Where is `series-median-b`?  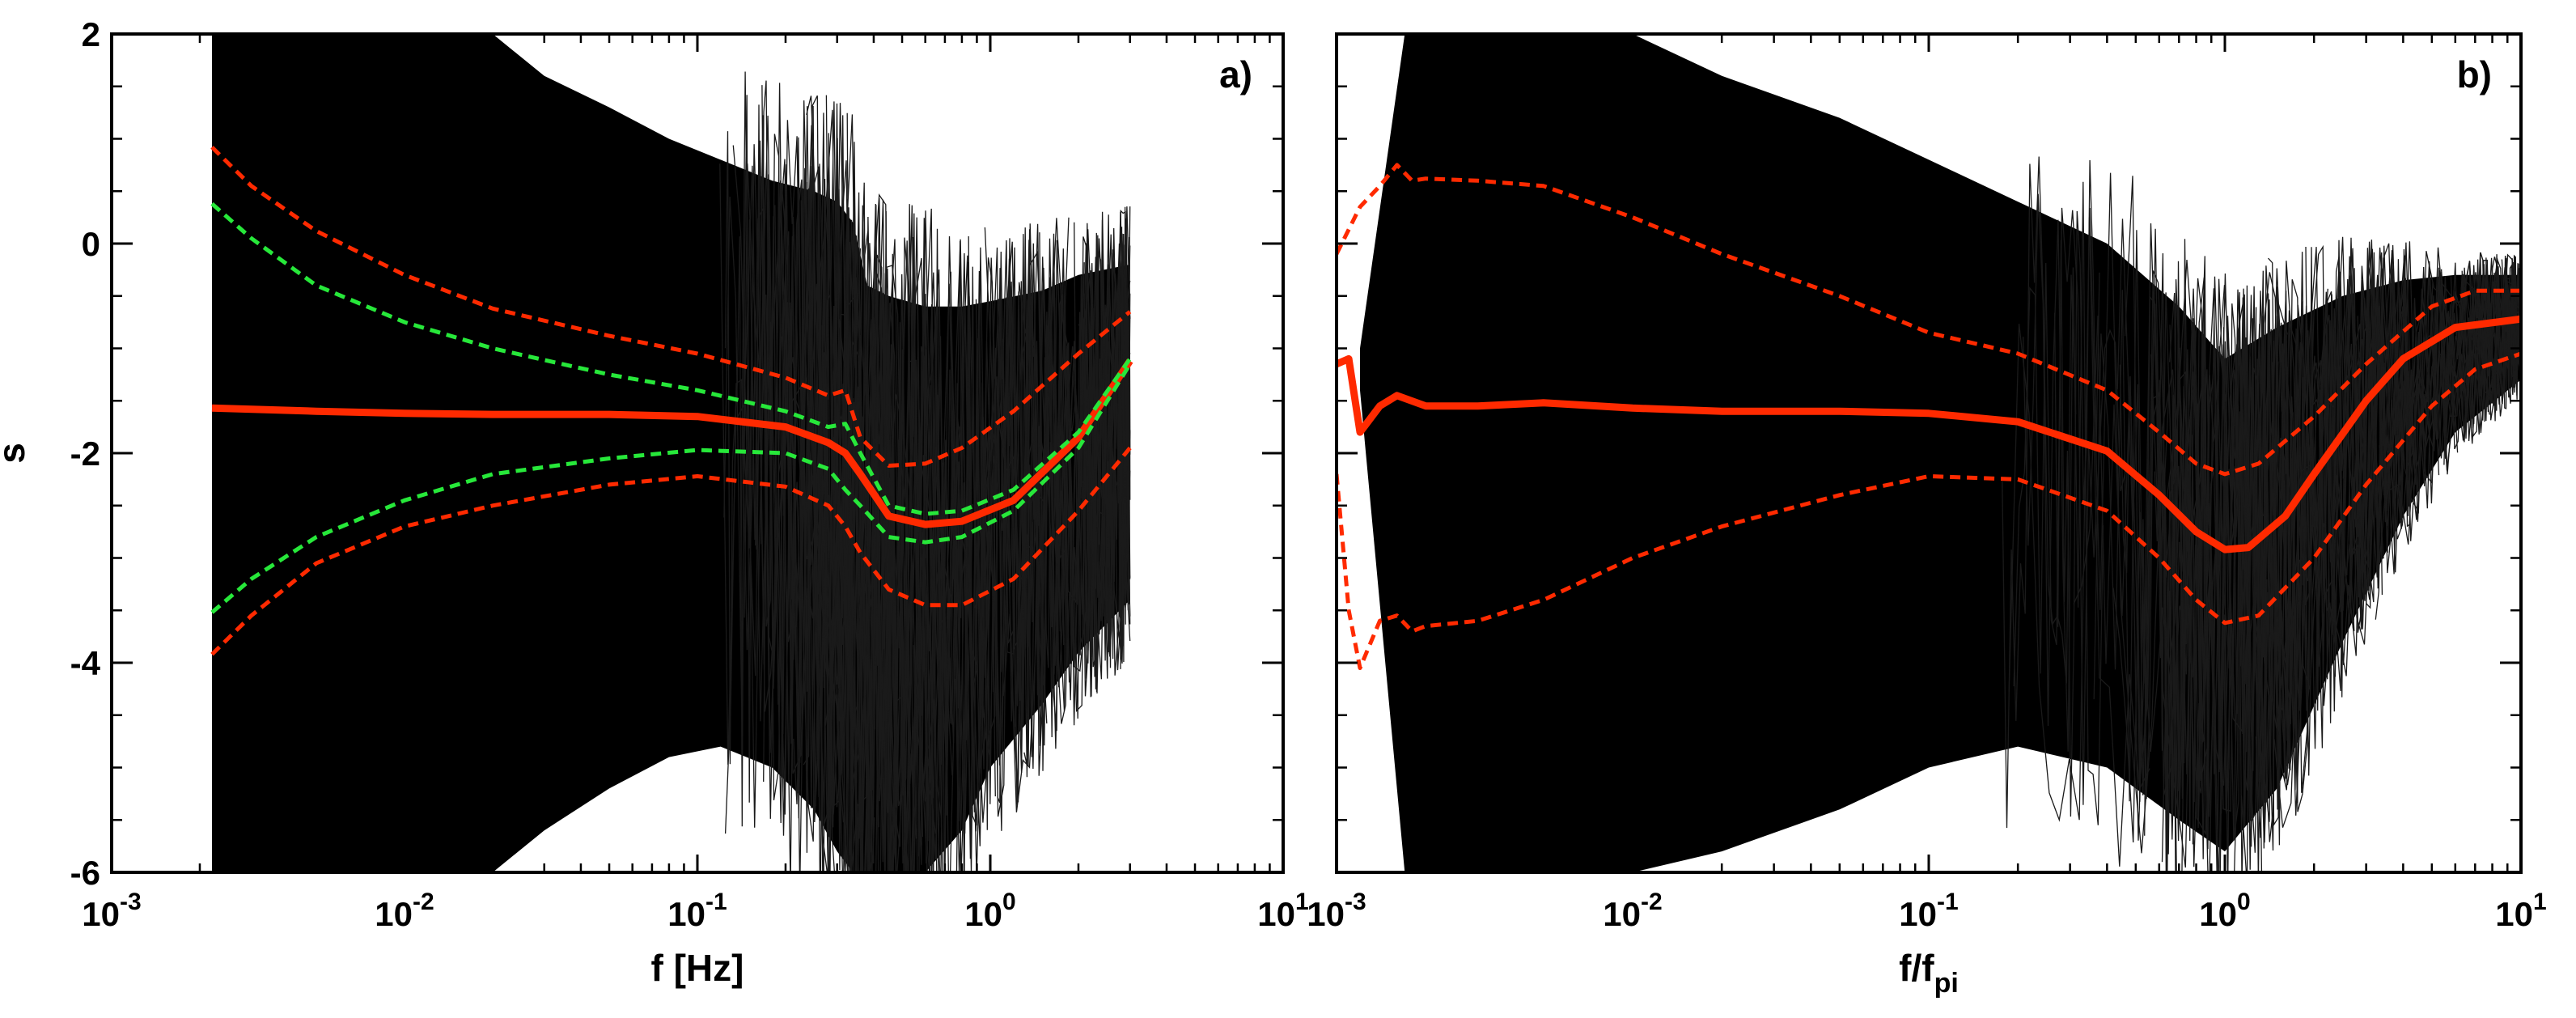 series-median-b is located at coordinates (1929, 434).